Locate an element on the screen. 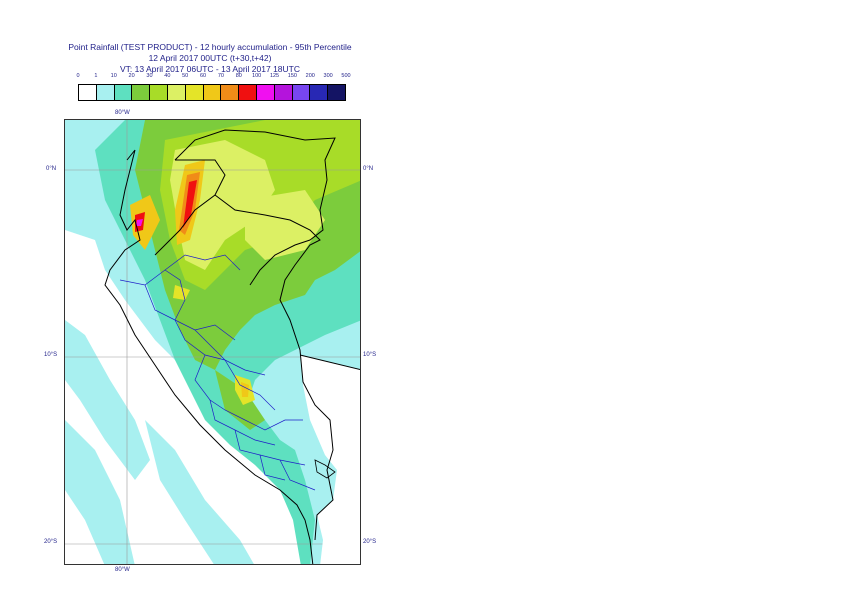 This screenshot has width=842, height=596. color-legend: 0 1 10 20 30 40 50 60 70 80 100 125 150 200 300 500 is located at coordinates (213, 88).